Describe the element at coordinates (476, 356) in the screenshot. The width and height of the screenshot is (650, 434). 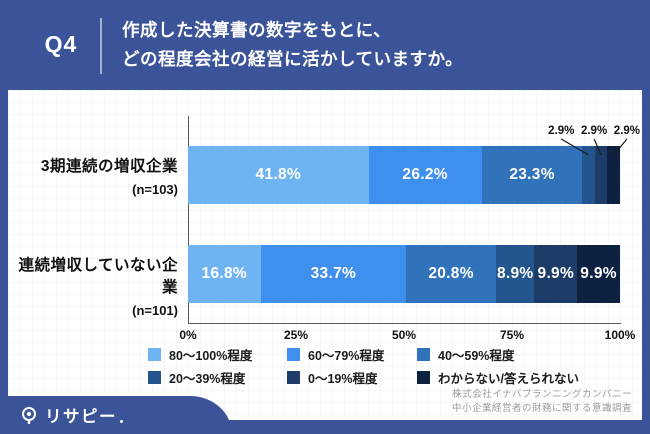
I see `legend-label: 40〜59%程度` at that location.